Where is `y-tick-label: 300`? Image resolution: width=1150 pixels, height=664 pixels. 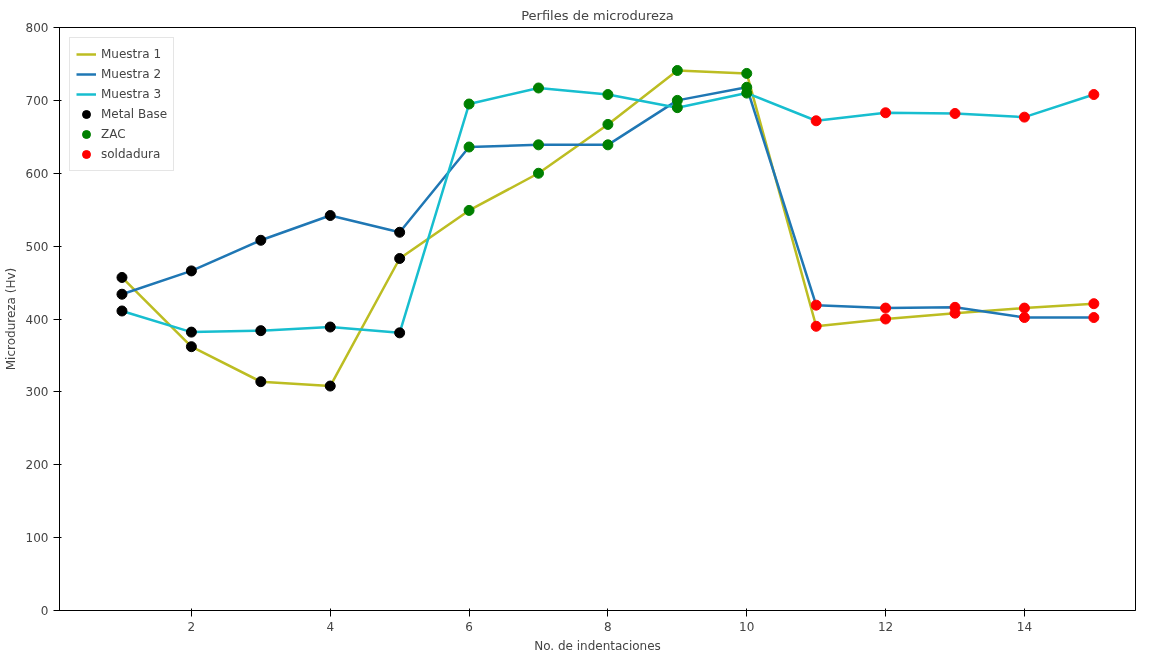
y-tick-label: 300 is located at coordinates (37, 392).